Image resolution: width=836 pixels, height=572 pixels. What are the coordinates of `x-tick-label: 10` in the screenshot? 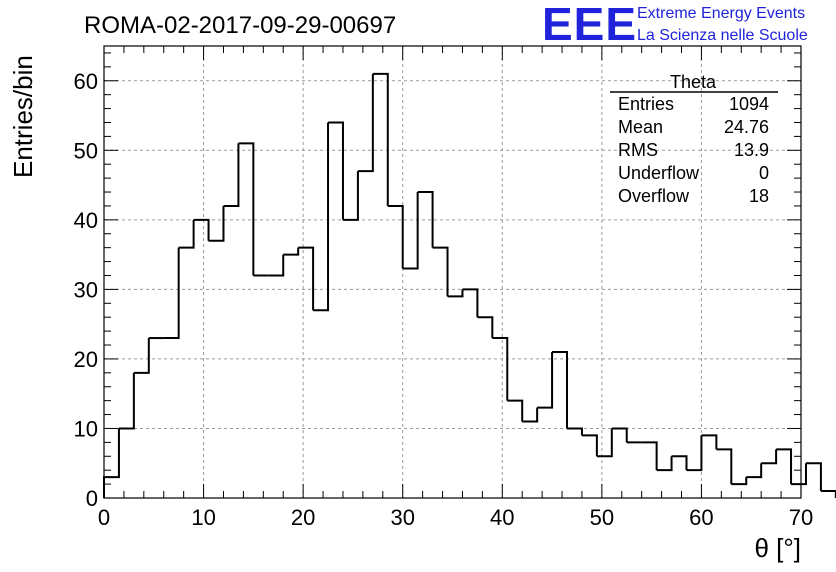 It's located at (203, 517).